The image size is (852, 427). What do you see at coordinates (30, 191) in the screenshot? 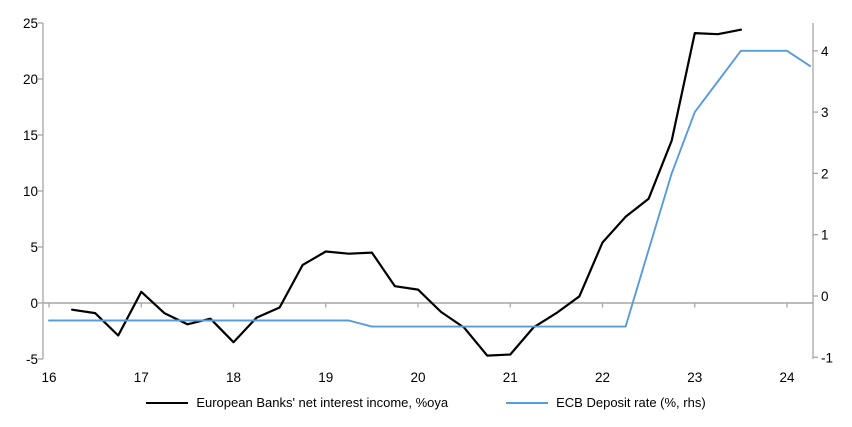
I see `left-axis-tick-label: 10` at bounding box center [30, 191].